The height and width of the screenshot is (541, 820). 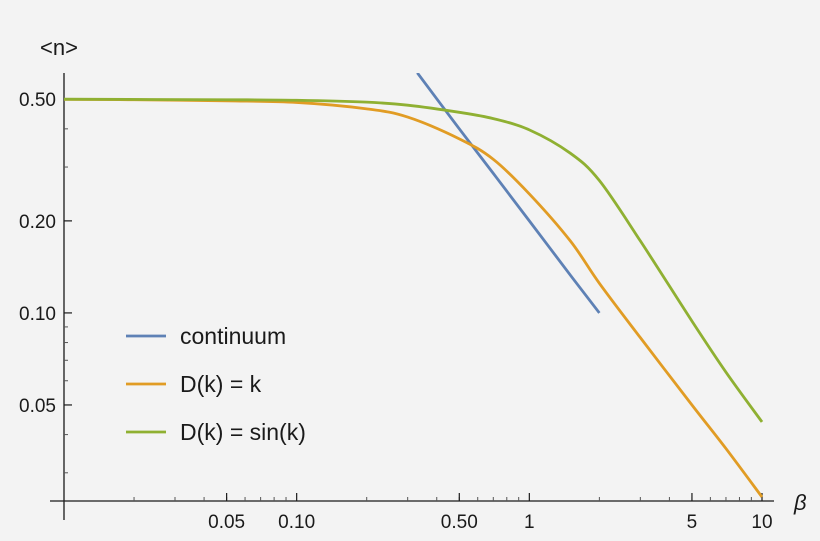 What do you see at coordinates (233, 336) in the screenshot?
I see `legend-label: continuum` at bounding box center [233, 336].